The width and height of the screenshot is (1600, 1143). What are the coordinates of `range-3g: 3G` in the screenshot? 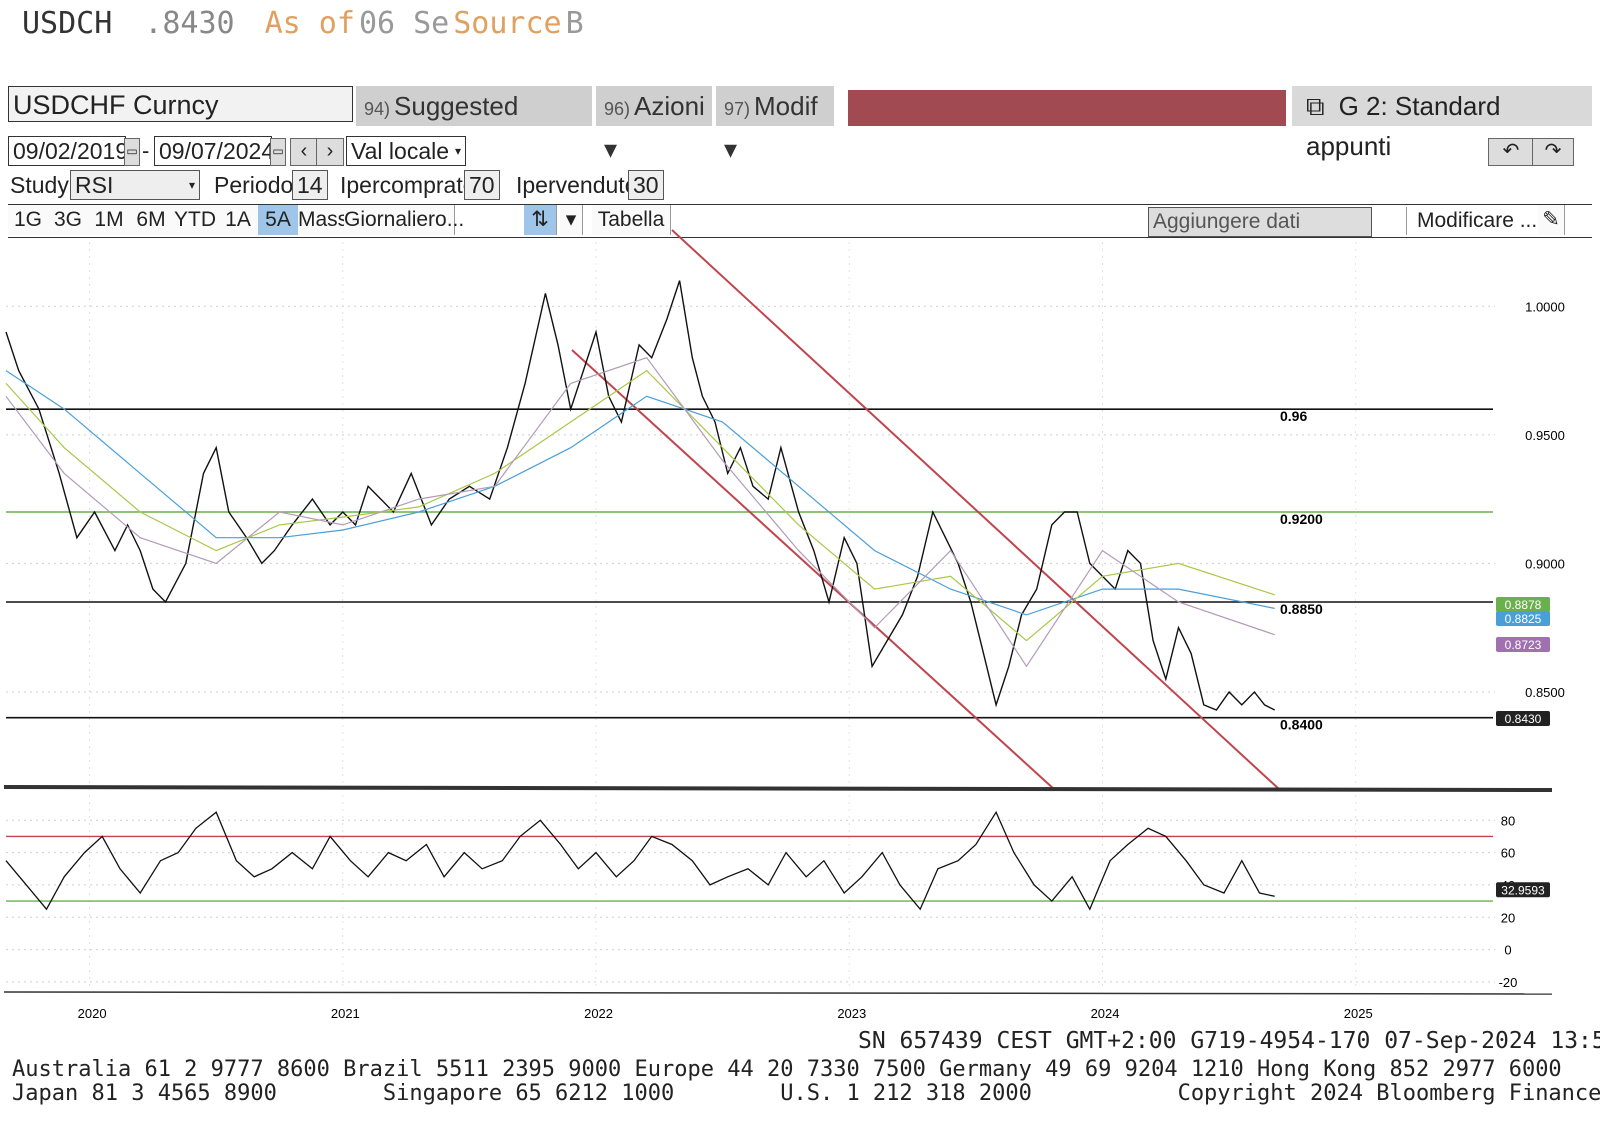 It's located at (68, 220).